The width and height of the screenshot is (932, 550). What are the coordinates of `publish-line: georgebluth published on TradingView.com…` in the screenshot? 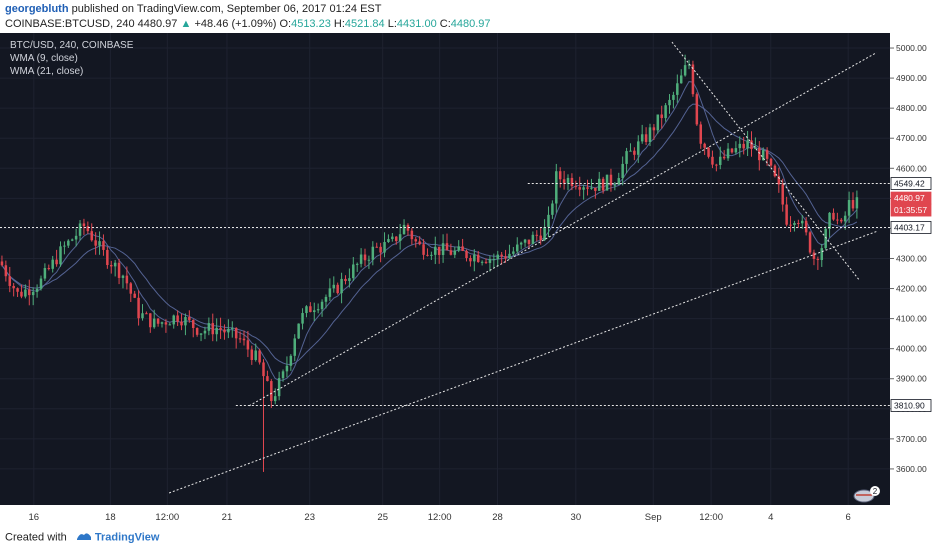 It's located at (193, 9).